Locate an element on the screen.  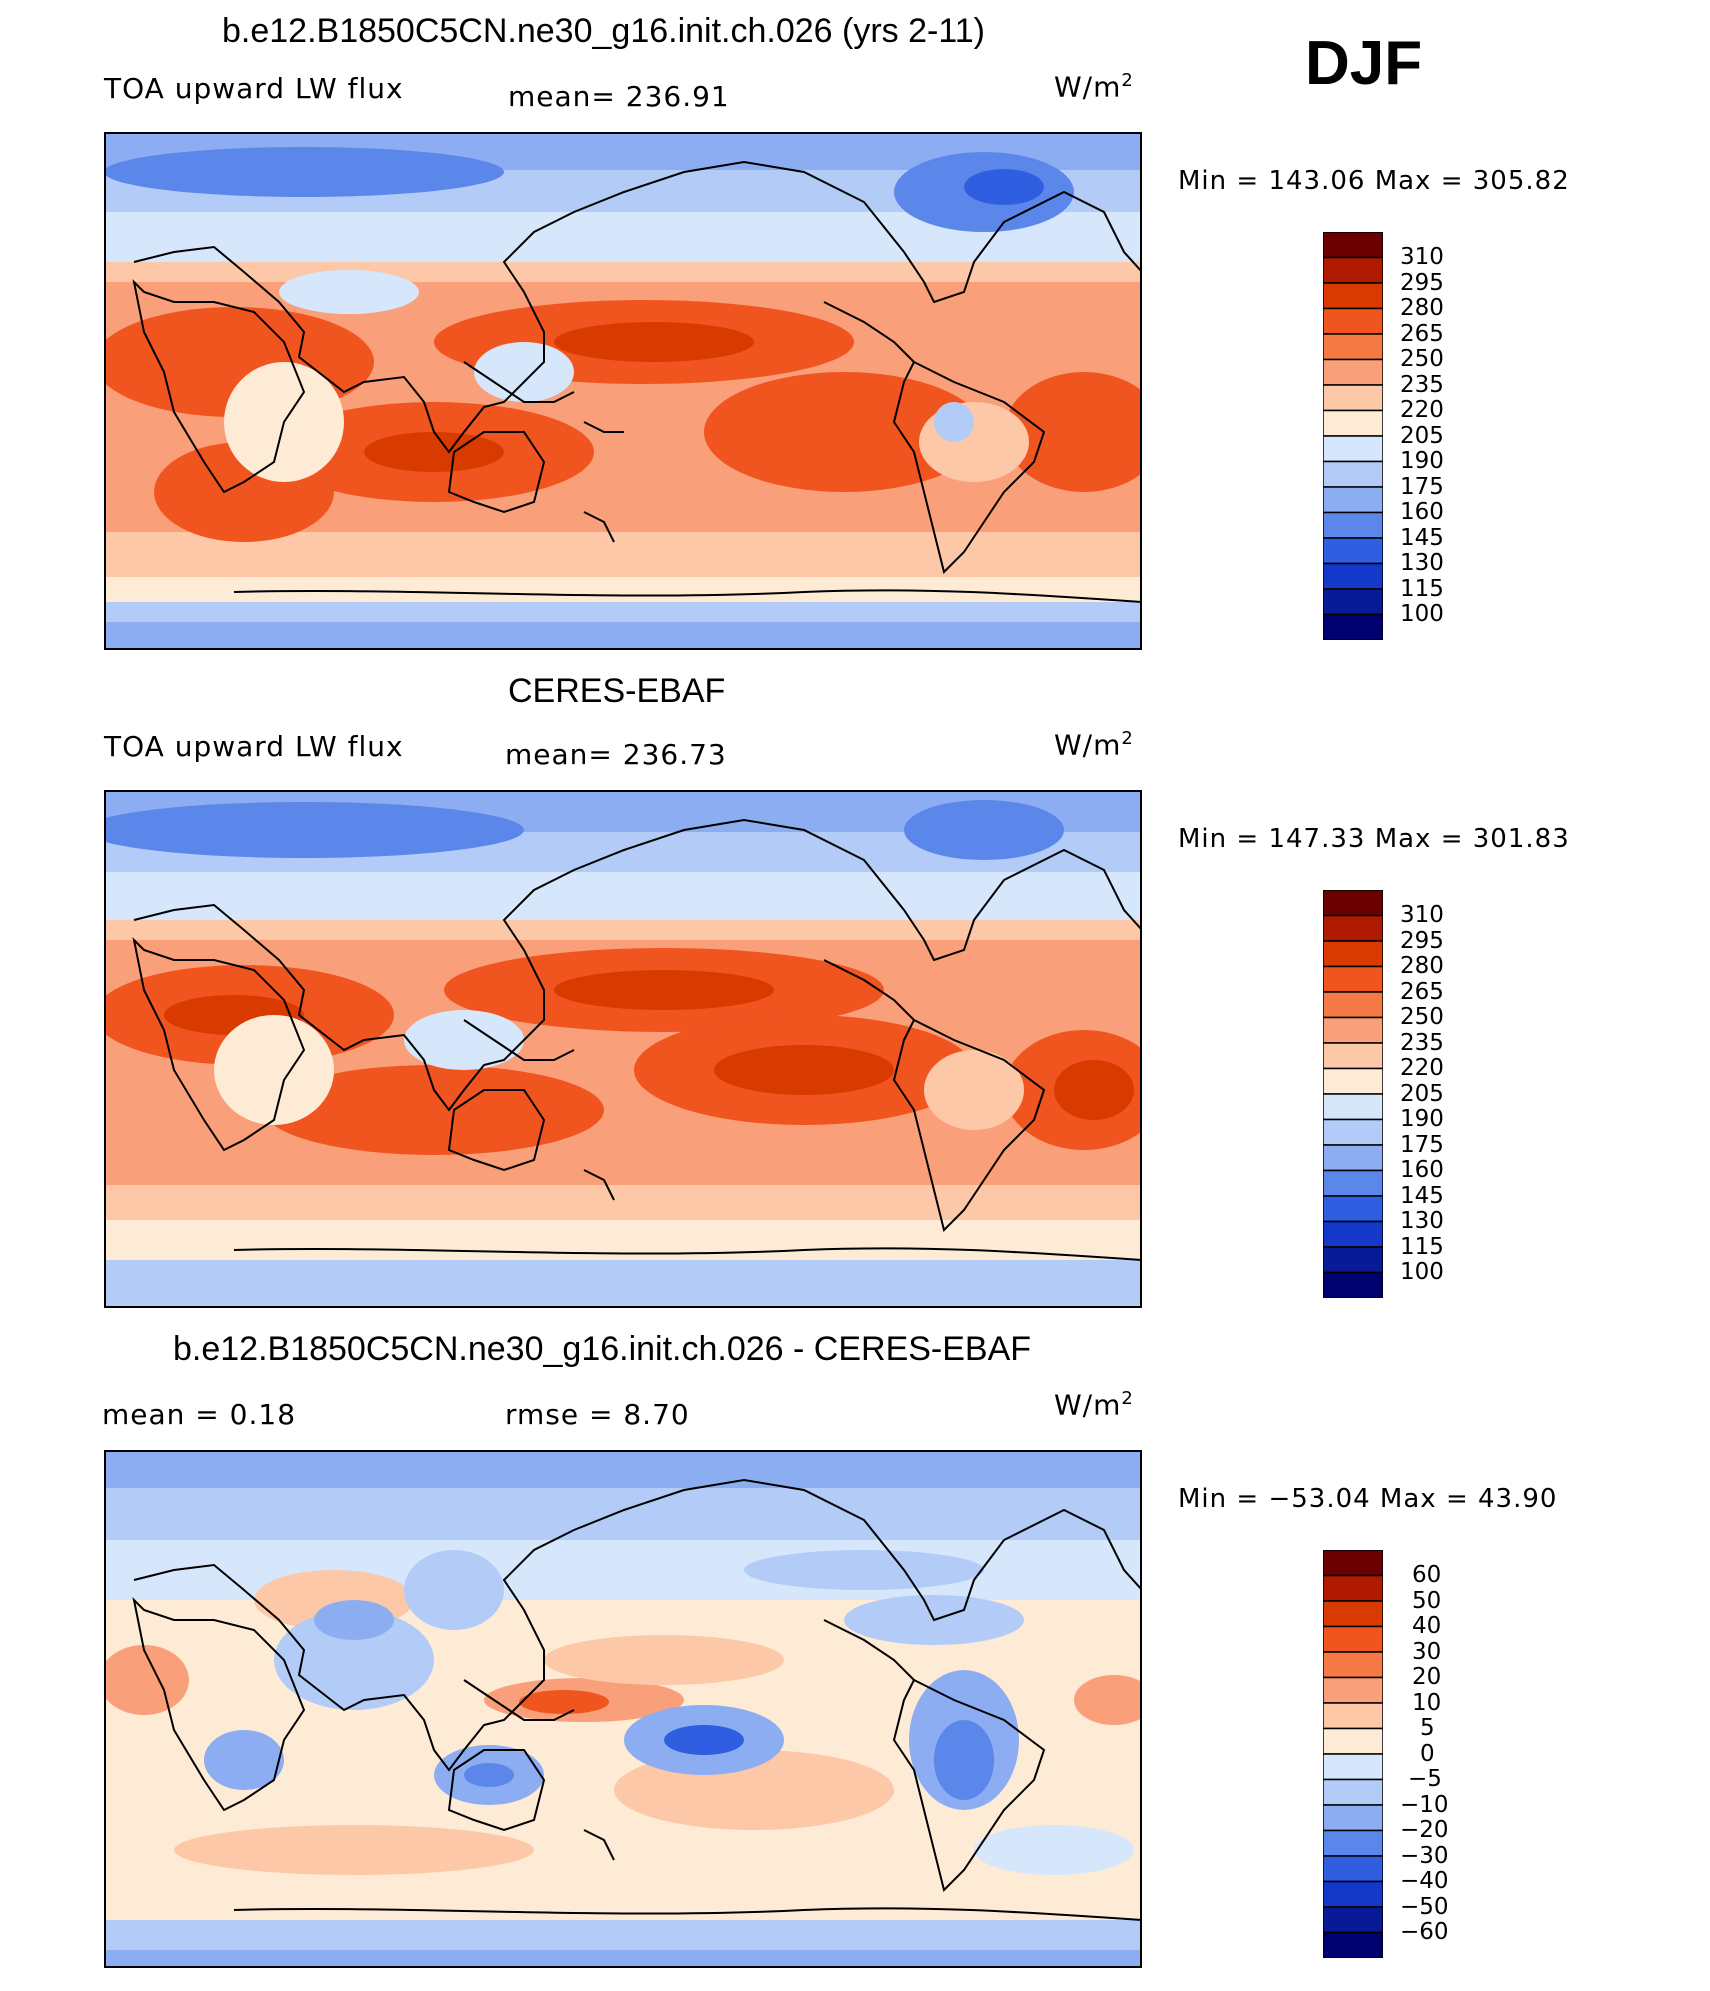
panel1-cbar-label: 295 is located at coordinates (1422, 283).